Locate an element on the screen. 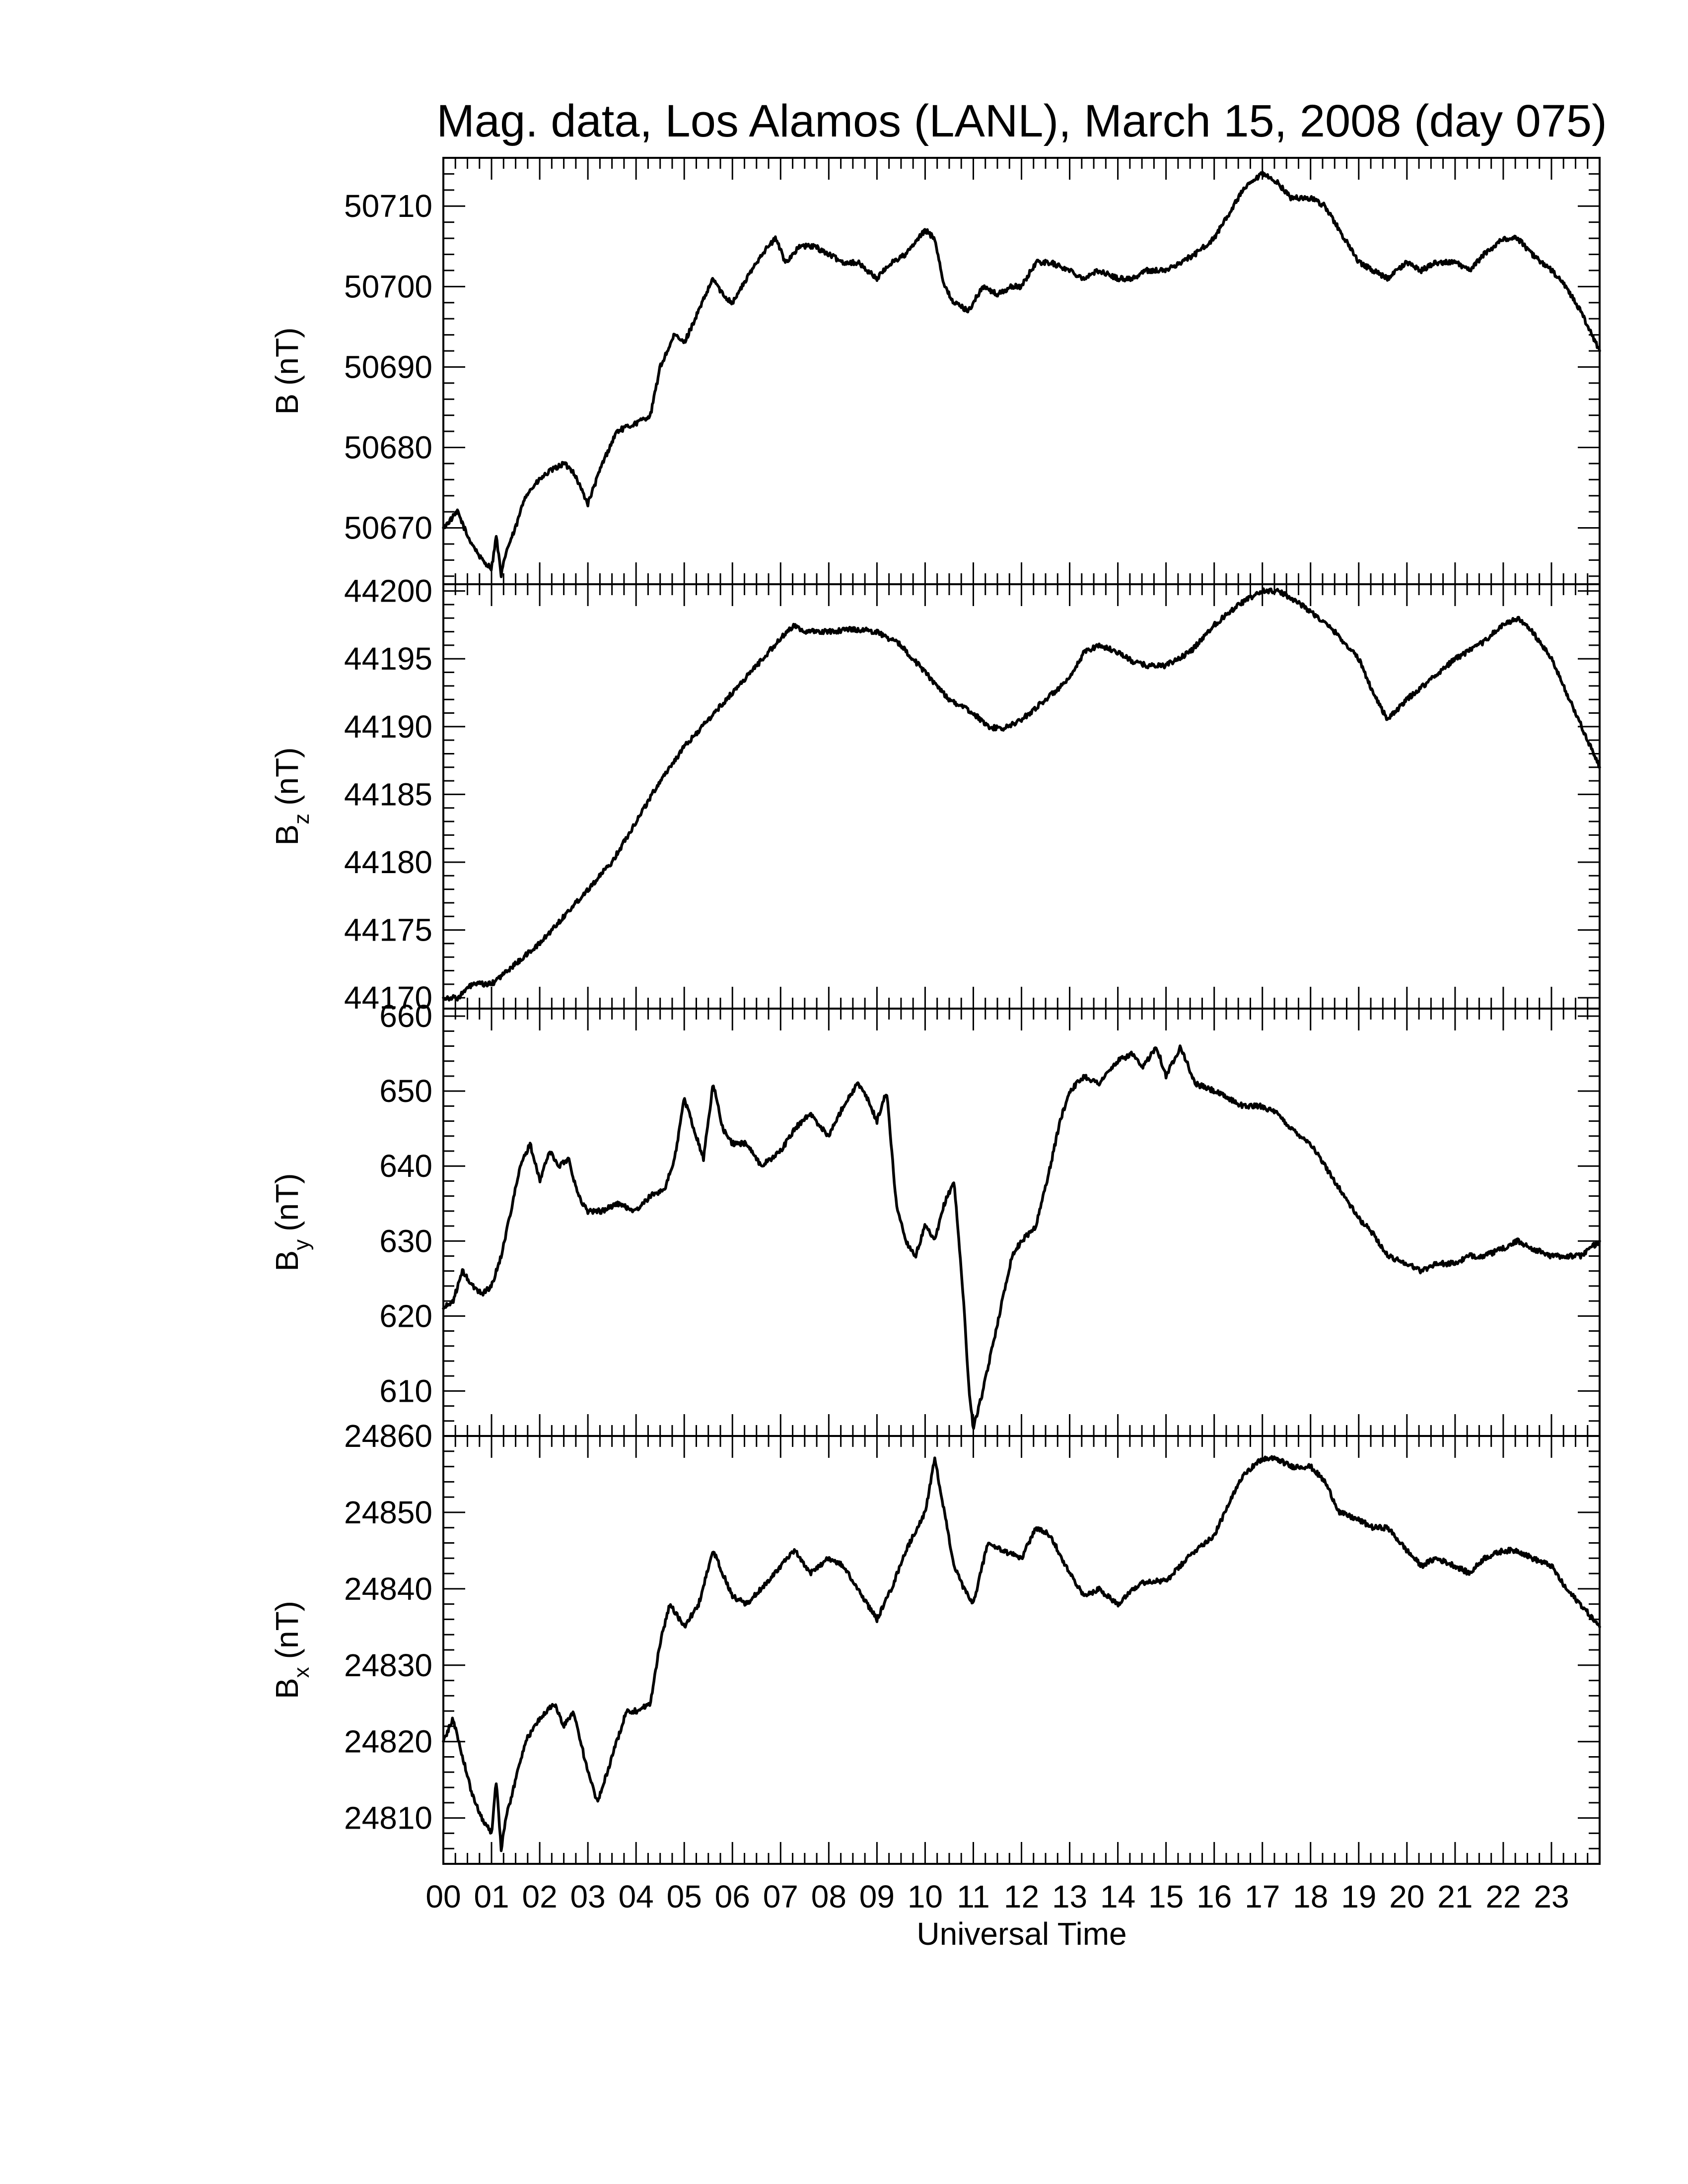 Image resolution: width=1688 pixels, height=2184 pixels. x-tick-label: 17 is located at coordinates (1262, 1896).